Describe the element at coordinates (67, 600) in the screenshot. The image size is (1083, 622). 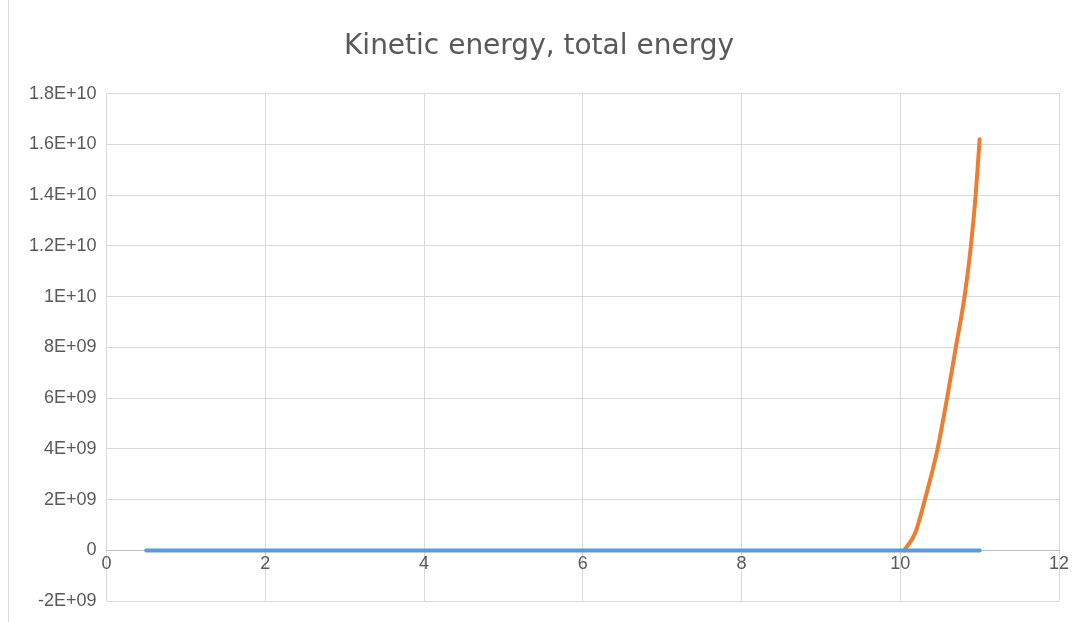
I see `y-tick-label: -2E+09` at that location.